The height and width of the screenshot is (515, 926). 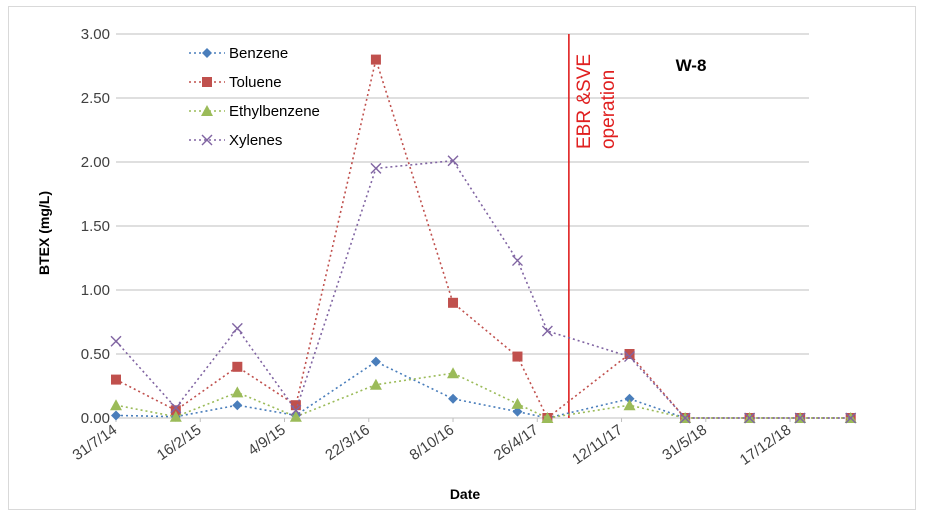 I want to click on x-tick-label: 8/10/16, so click(x=432, y=442).